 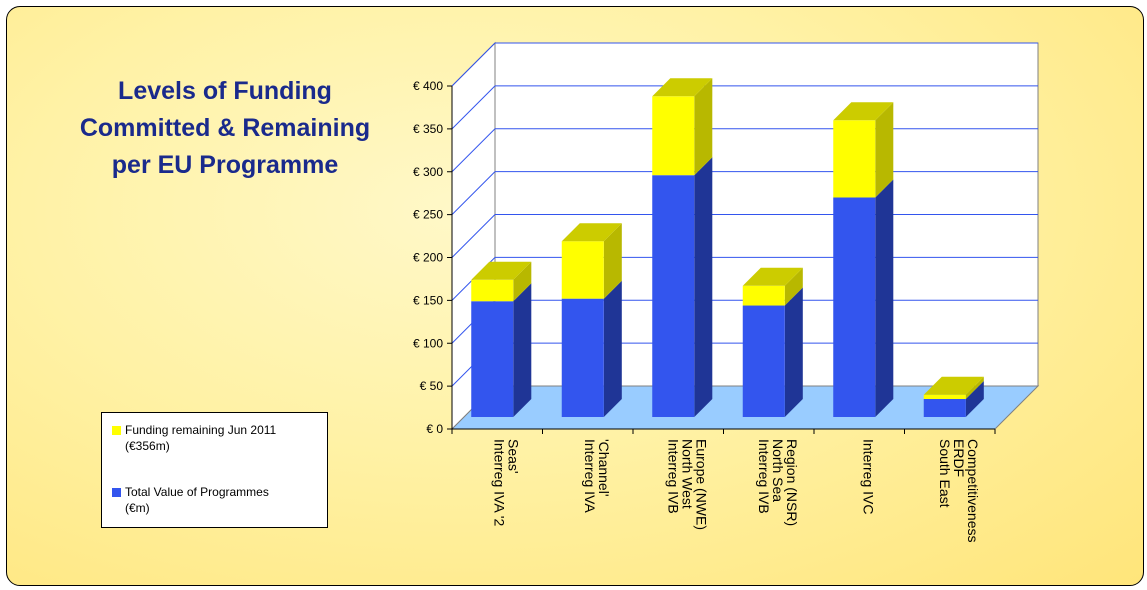 I want to click on bar-5-series-1-front, so click(x=944, y=396).